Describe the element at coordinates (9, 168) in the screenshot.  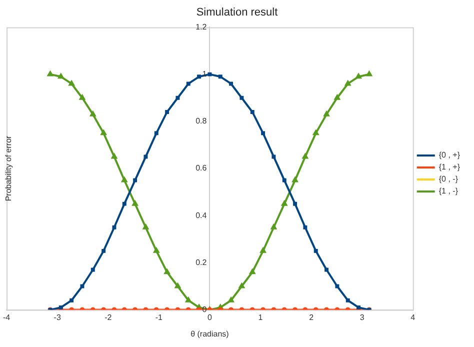
I see `y-axis-title: Probability of error` at that location.